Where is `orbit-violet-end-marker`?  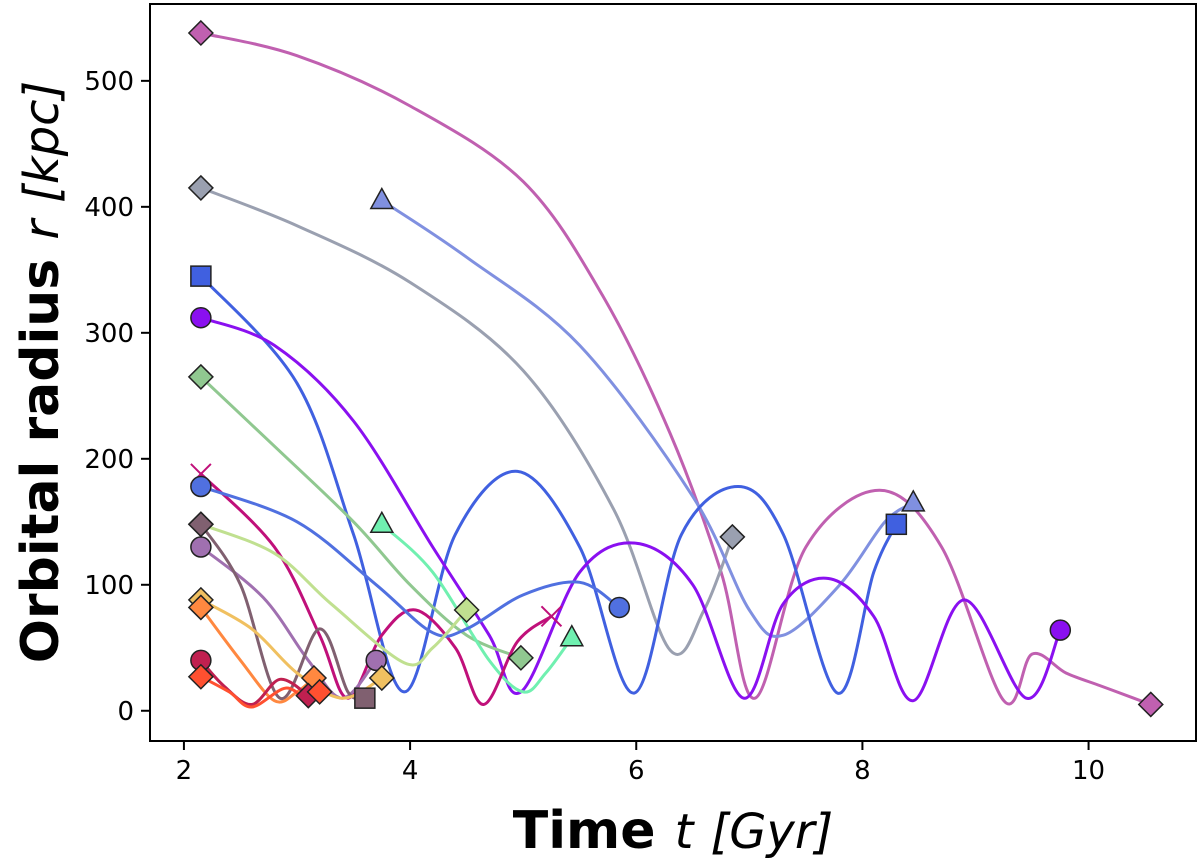
orbit-violet-end-marker is located at coordinates (1060, 630).